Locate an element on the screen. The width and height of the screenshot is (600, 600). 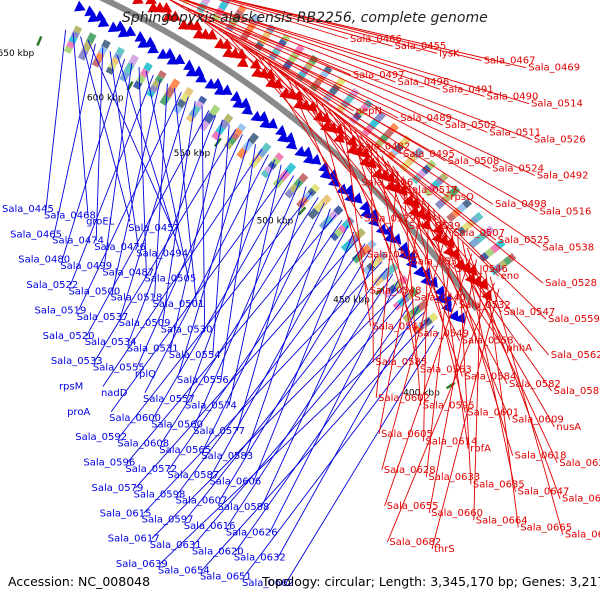
plus-strand-gene-label: Sala_0582 is located at coordinates (535, 384).